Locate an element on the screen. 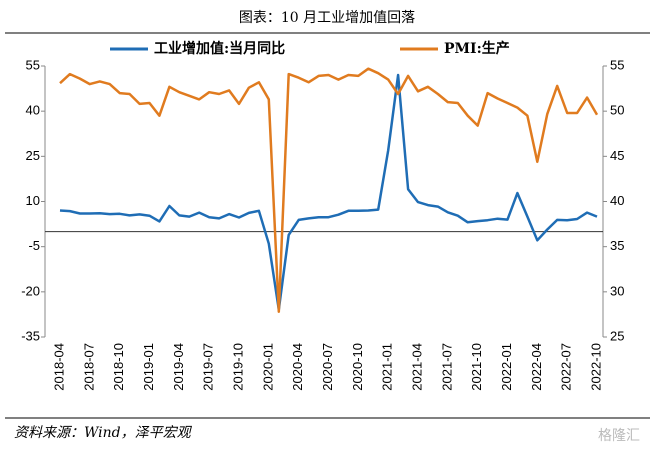 The image size is (655, 453). chart-title: 图表：10 月工业增加值回落 is located at coordinates (327, 18).